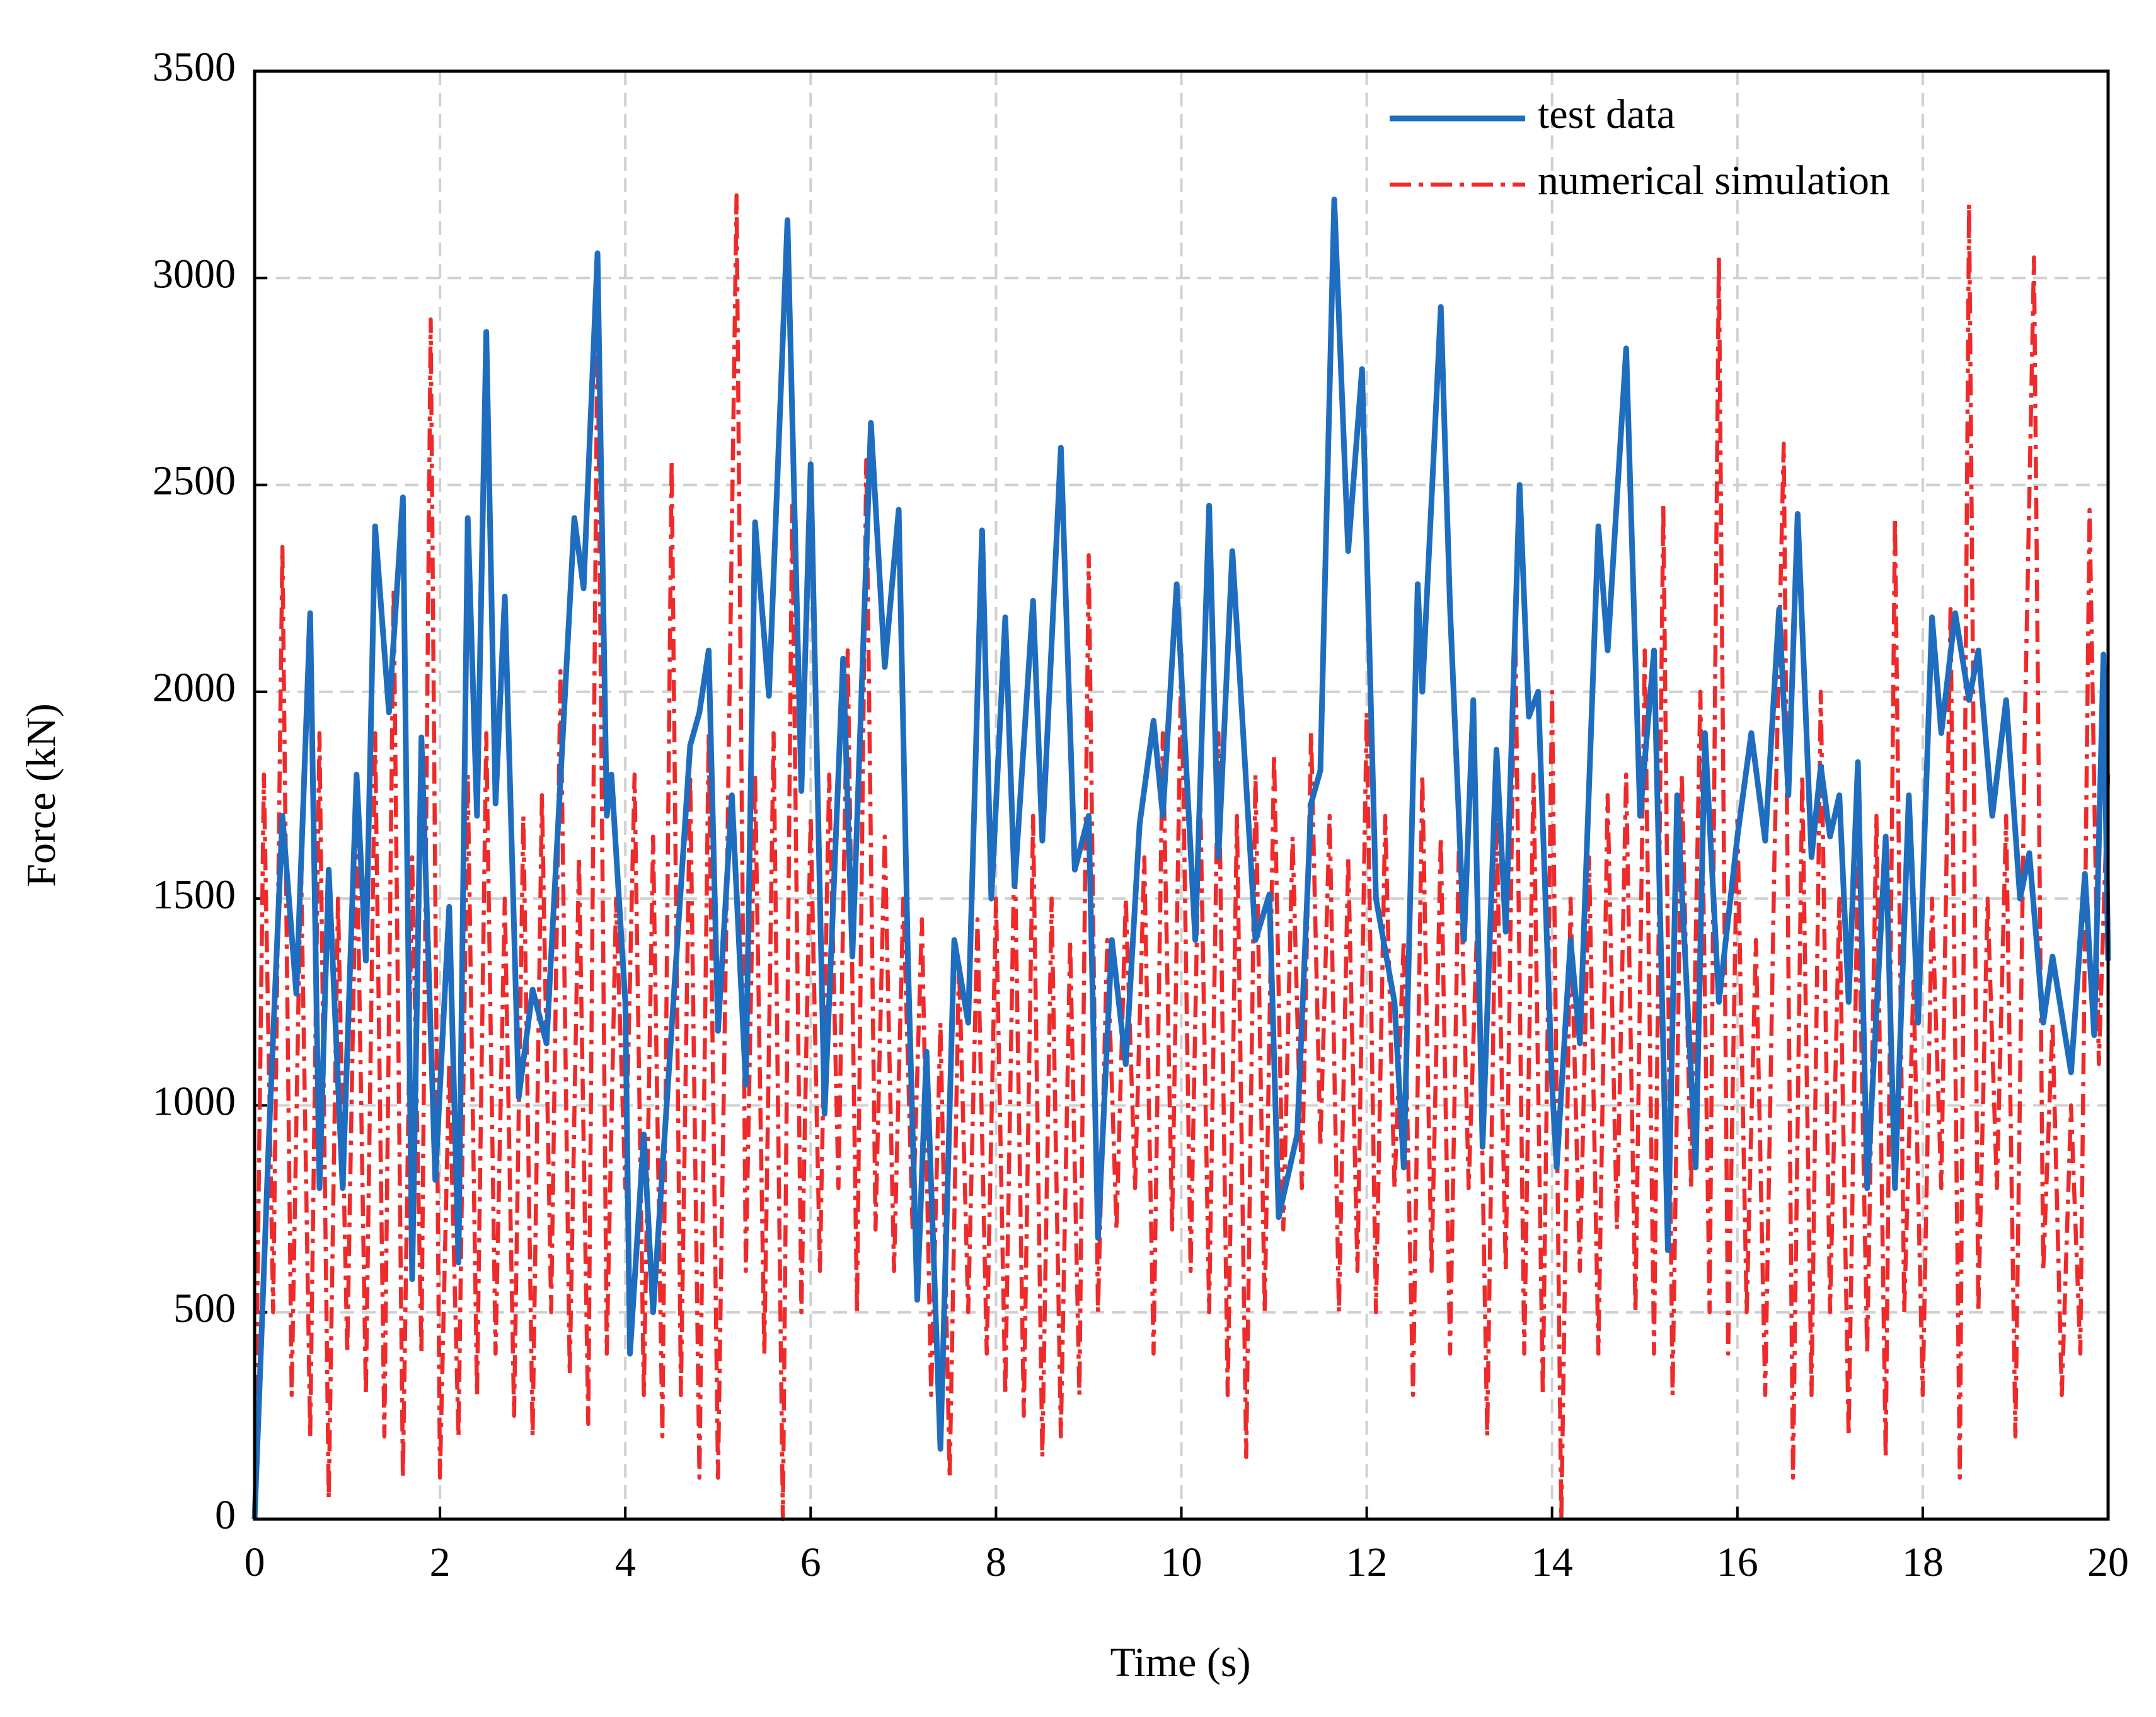 The image size is (2156, 1717). What do you see at coordinates (1181, 1562) in the screenshot?
I see `x-tick-label: 10` at bounding box center [1181, 1562].